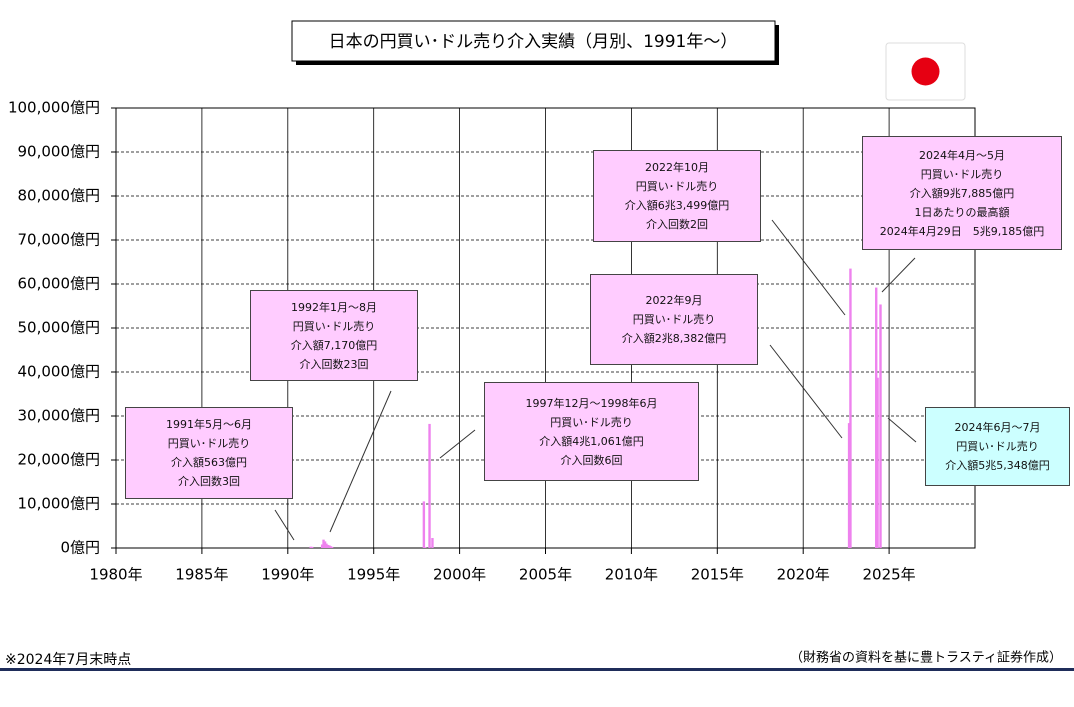  I want to click on annotation: 2022年9月 円買い･ドル売り 介入額2兆8,382億円, so click(674, 319).